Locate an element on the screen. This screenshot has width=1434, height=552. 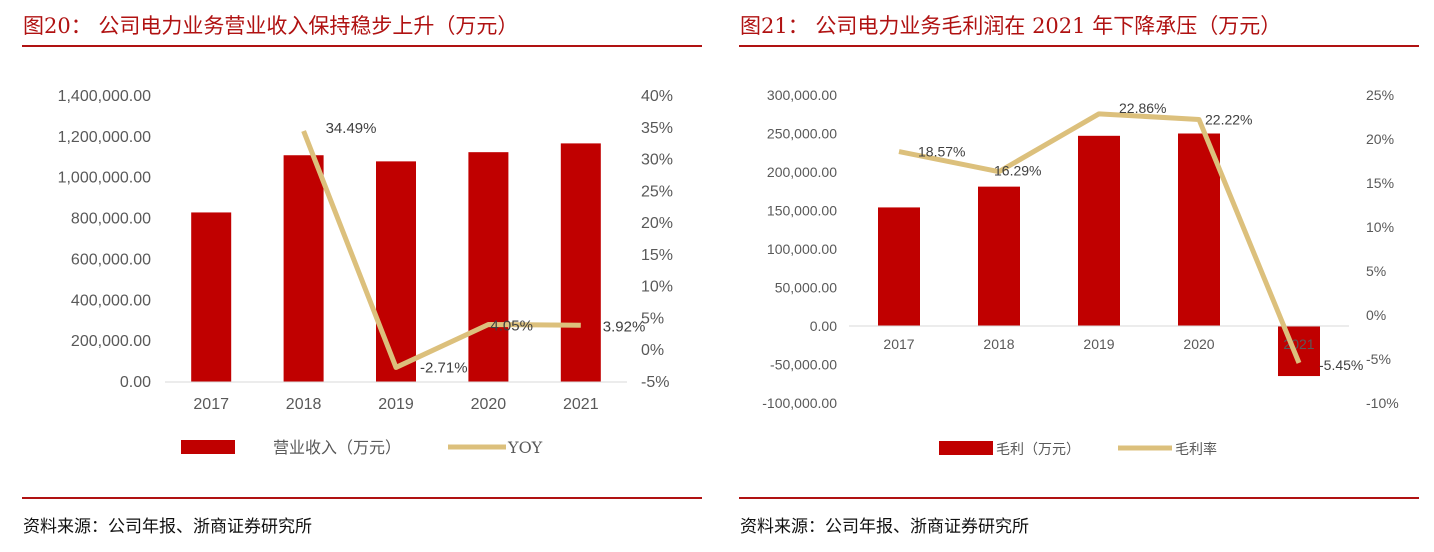
right-right-axis-tick: -10% is located at coordinates (1382, 403).